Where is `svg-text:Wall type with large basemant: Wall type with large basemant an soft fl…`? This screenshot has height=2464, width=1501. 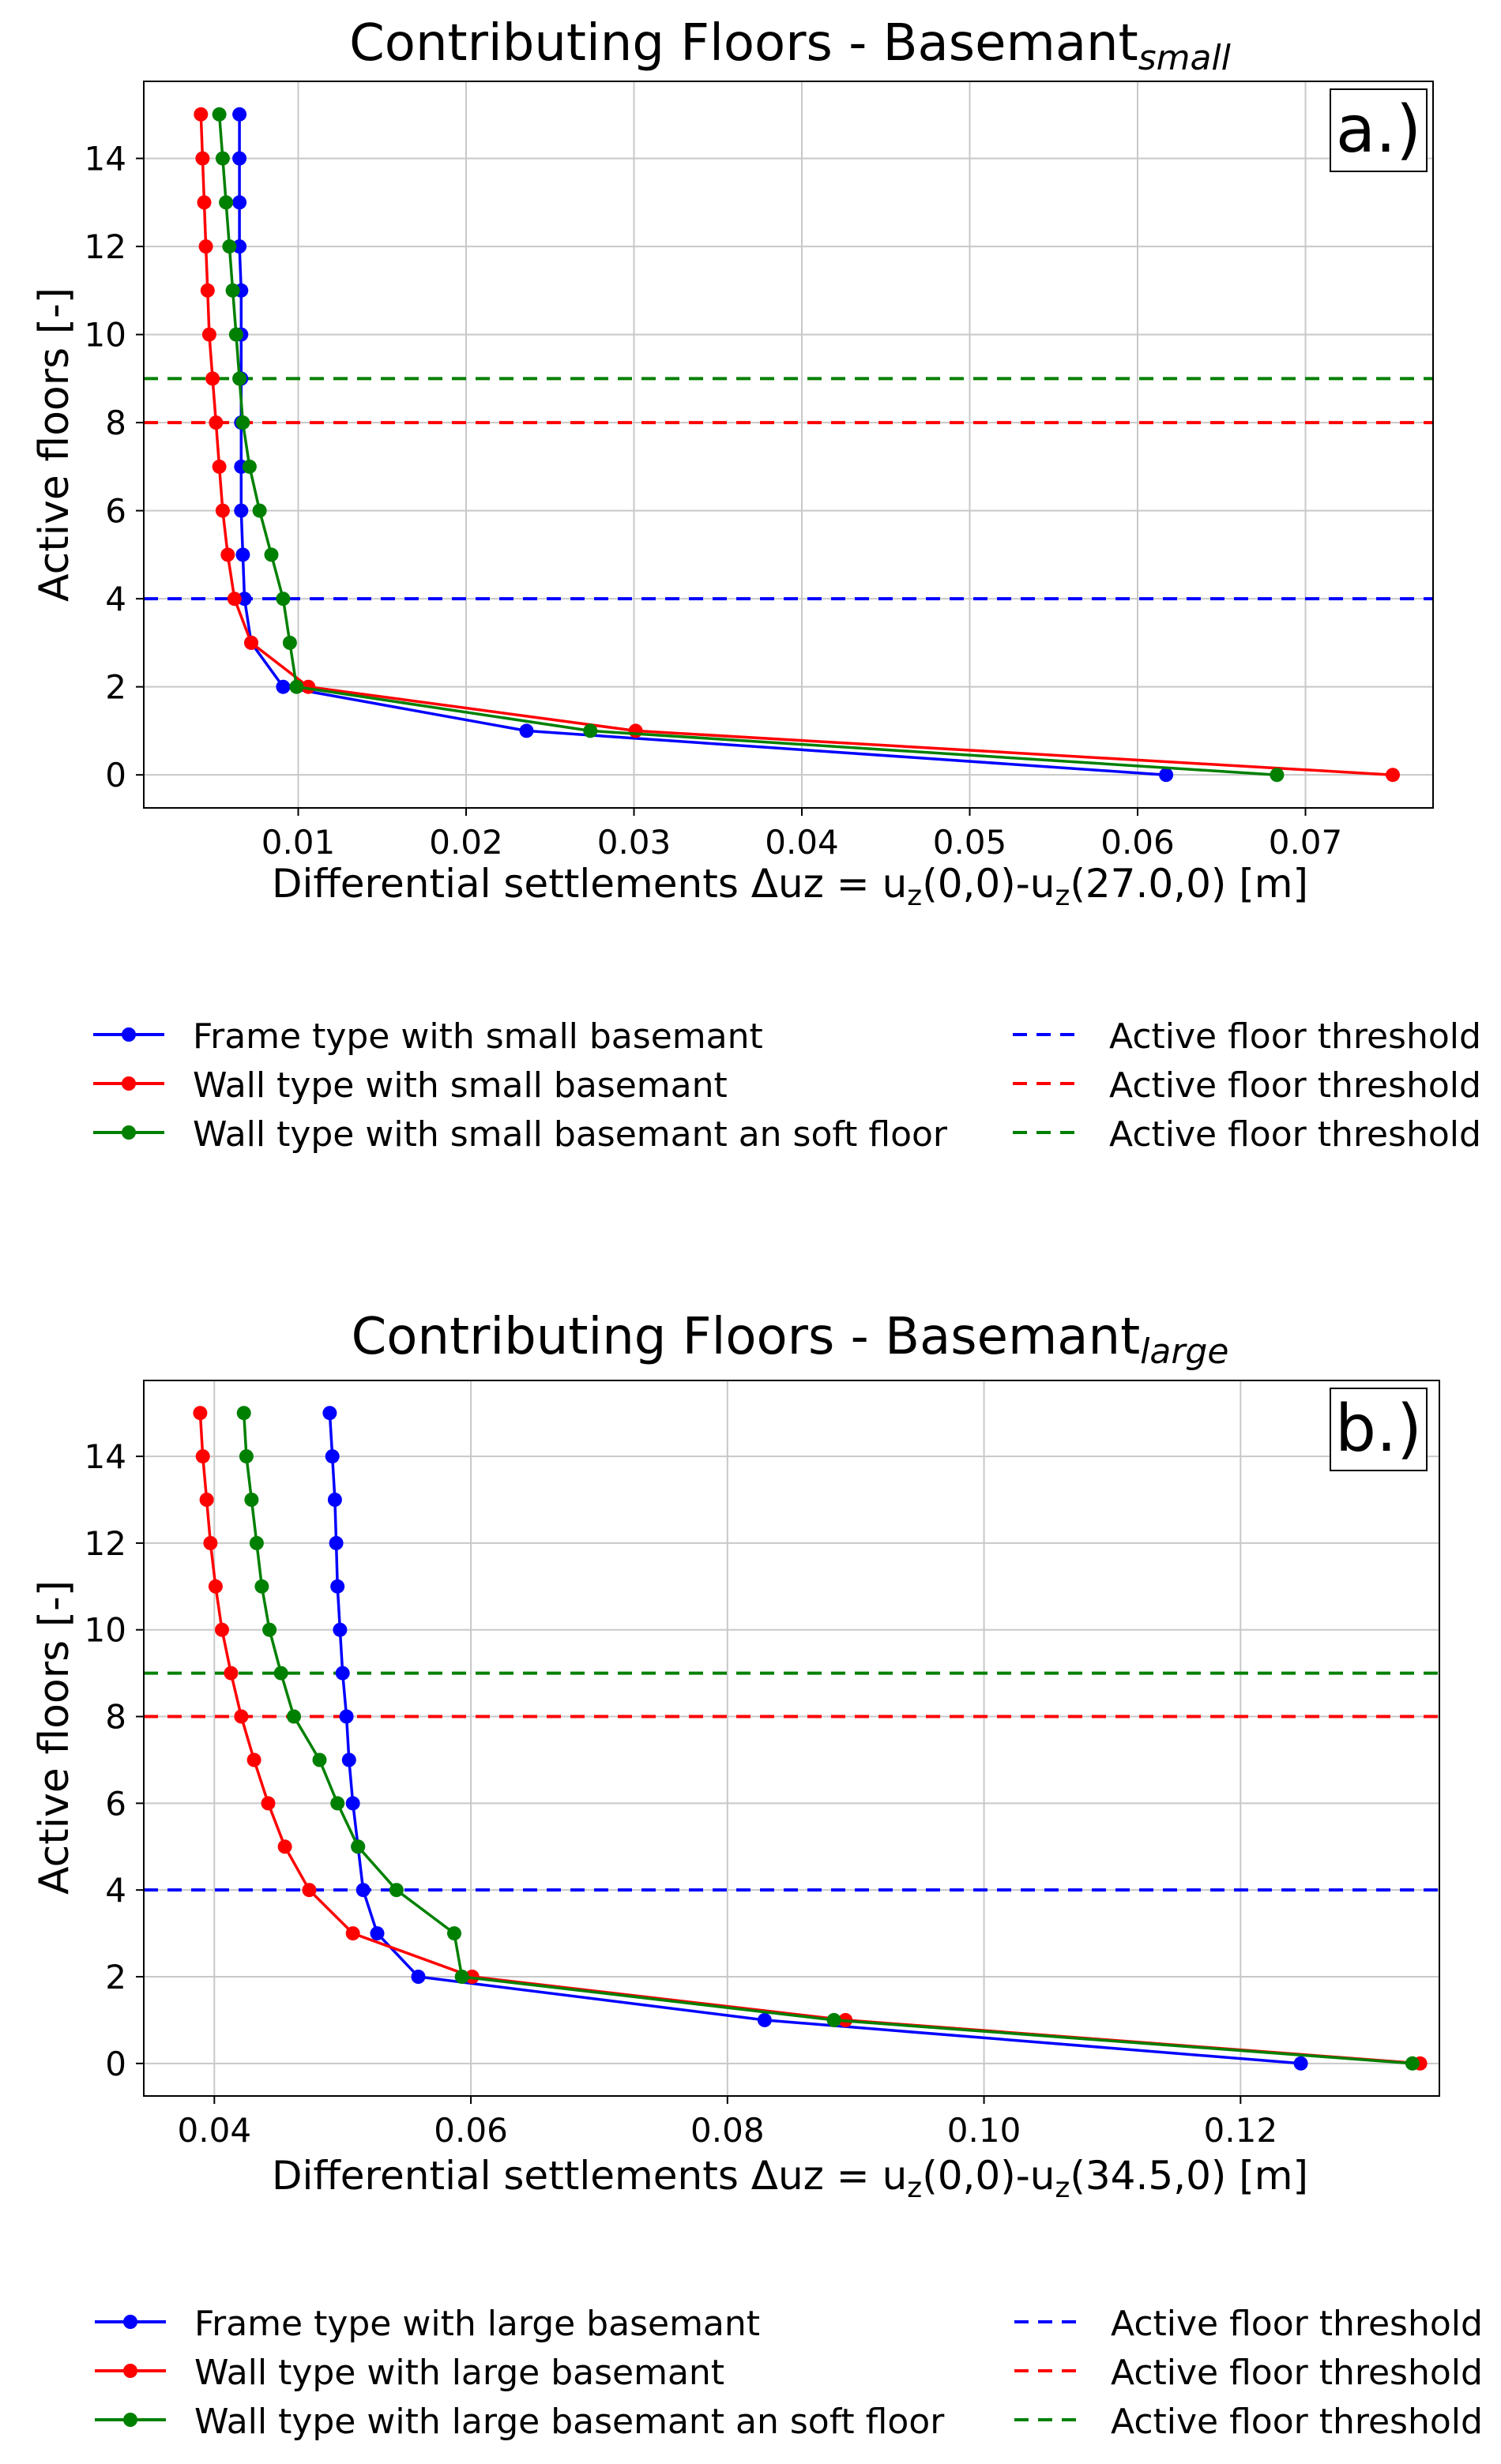 svg-text:Wall type with large basemant: Wall type with large basemant an soft fl… is located at coordinates (570, 2422).